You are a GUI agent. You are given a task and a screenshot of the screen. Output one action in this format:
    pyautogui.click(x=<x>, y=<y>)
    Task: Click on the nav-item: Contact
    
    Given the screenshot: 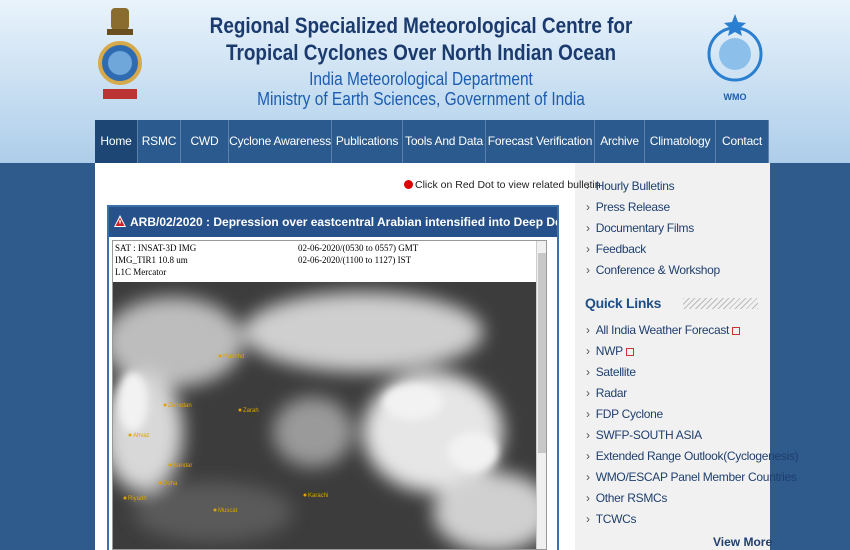 What is the action you would take?
    pyautogui.click(x=742, y=141)
    